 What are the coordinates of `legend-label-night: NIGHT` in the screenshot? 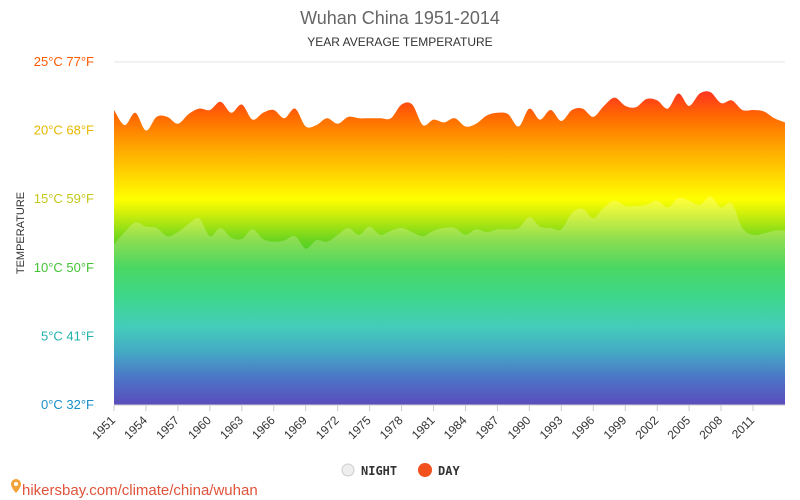 It's located at (379, 471).